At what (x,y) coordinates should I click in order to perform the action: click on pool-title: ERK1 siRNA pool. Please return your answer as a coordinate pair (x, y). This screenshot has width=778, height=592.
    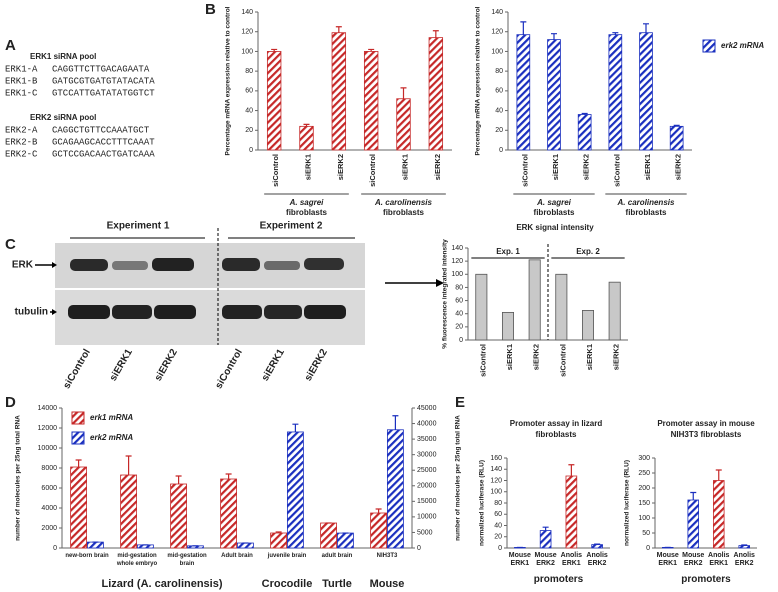
    Looking at the image, I should click on (63, 56).